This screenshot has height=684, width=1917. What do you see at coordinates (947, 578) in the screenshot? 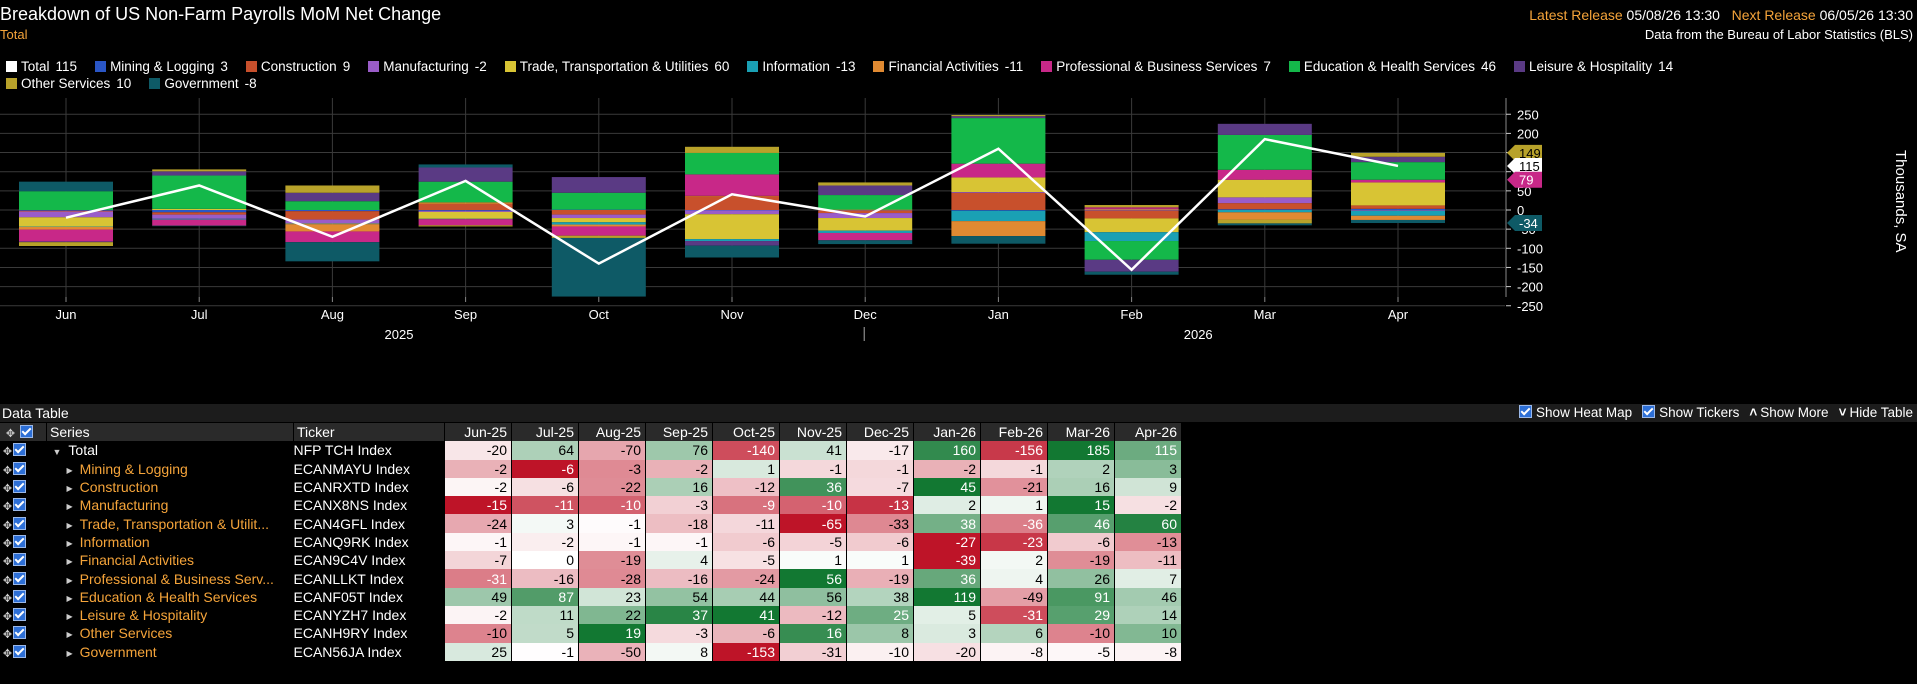
I see `value-cell: 36` at bounding box center [947, 578].